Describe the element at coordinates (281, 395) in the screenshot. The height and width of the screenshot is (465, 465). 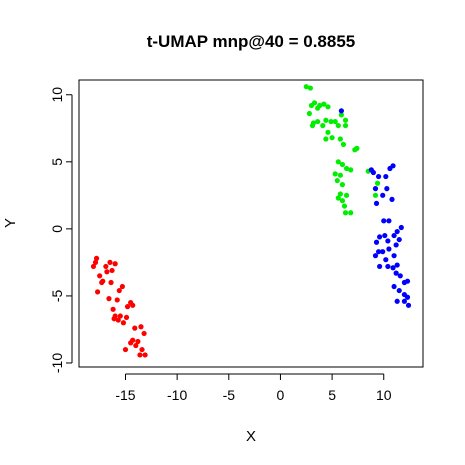
I see `x-tick-label: 0` at that location.